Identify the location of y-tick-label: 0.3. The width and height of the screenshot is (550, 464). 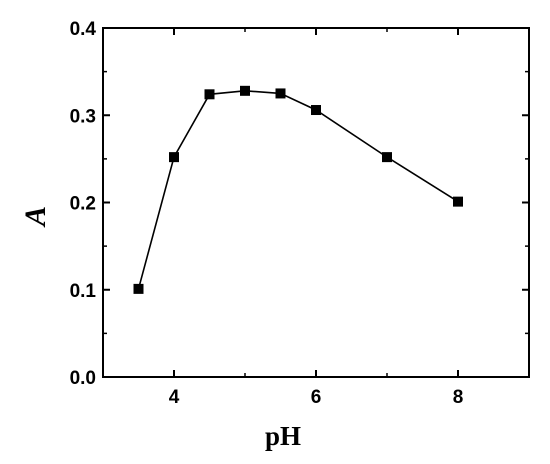
(83, 116).